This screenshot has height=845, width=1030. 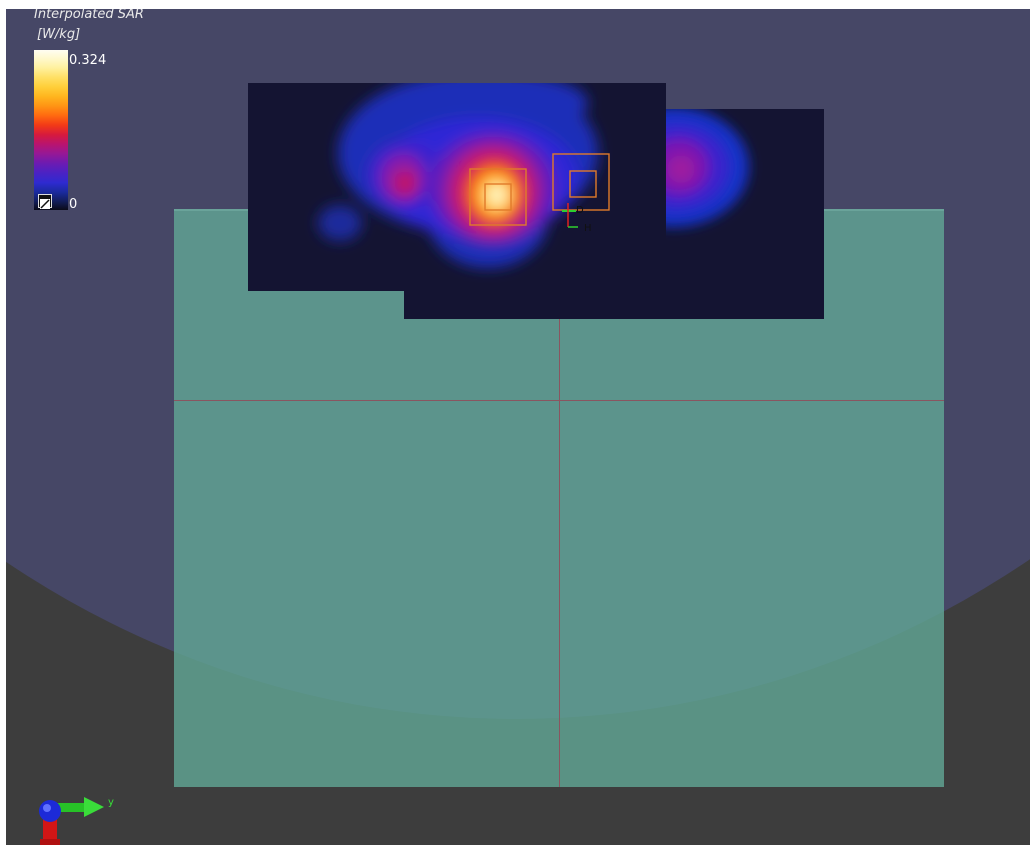 What do you see at coordinates (111, 802) in the screenshot?
I see `axis-y-label: y` at bounding box center [111, 802].